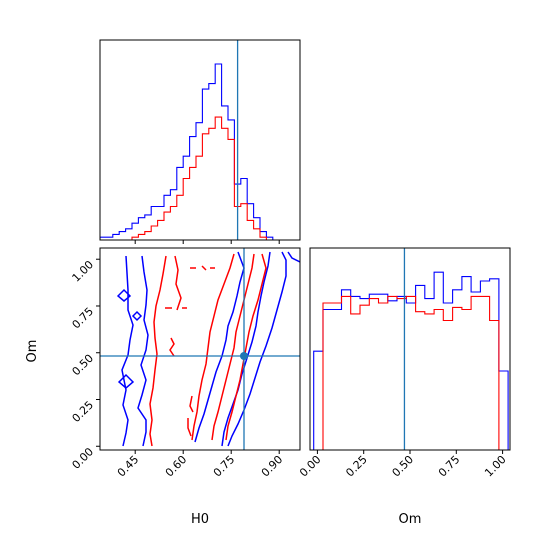  I want to click on h0-histogram-ticks, so click(207, 242).